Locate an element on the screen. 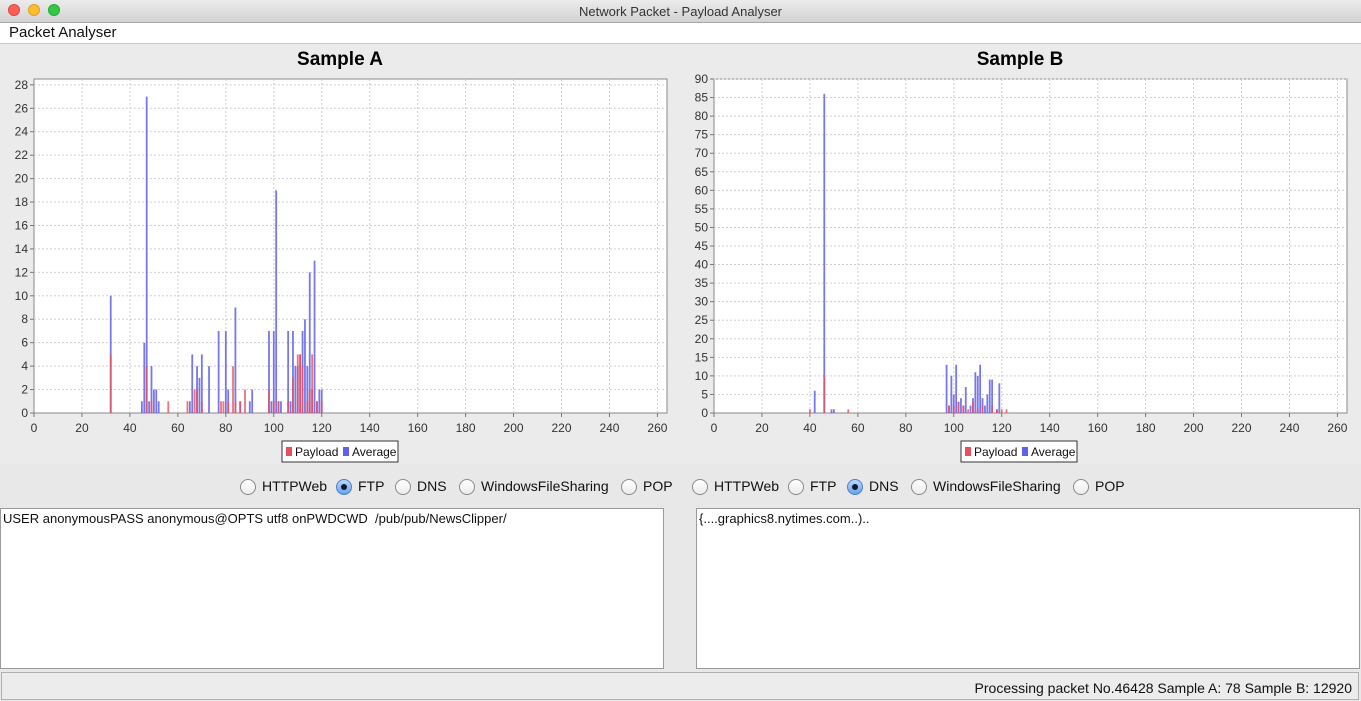 The height and width of the screenshot is (701, 1361). y-tick-label: 14 is located at coordinates (22, 249).